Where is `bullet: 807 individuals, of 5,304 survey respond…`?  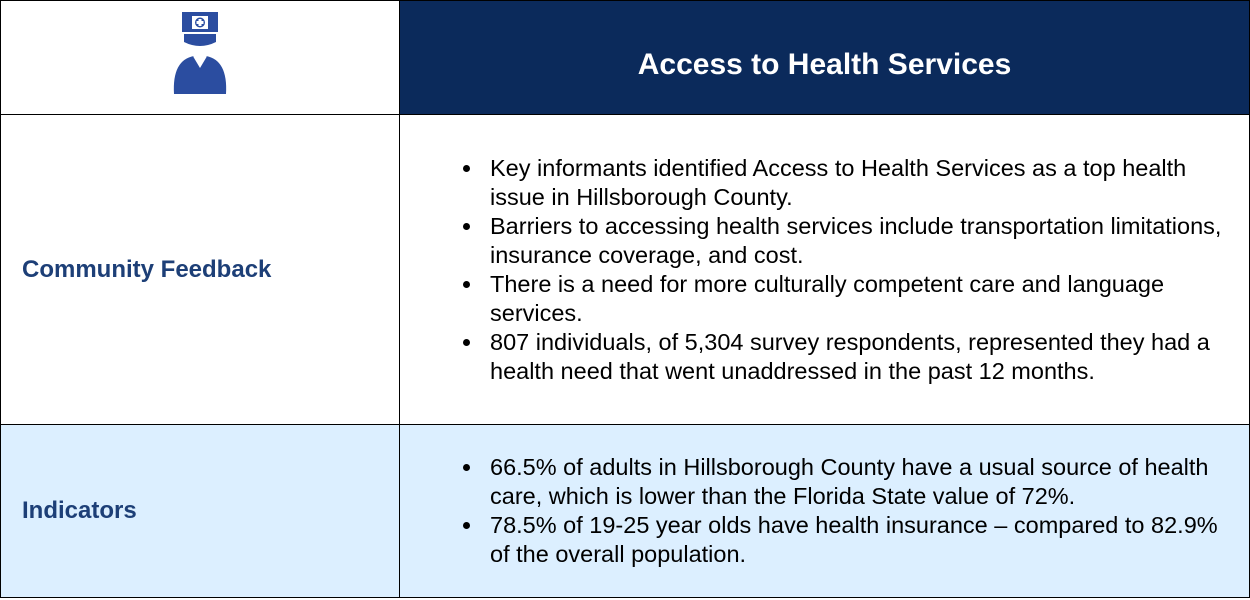
bullet: 807 individuals, of 5,304 survey respond… is located at coordinates (857, 357).